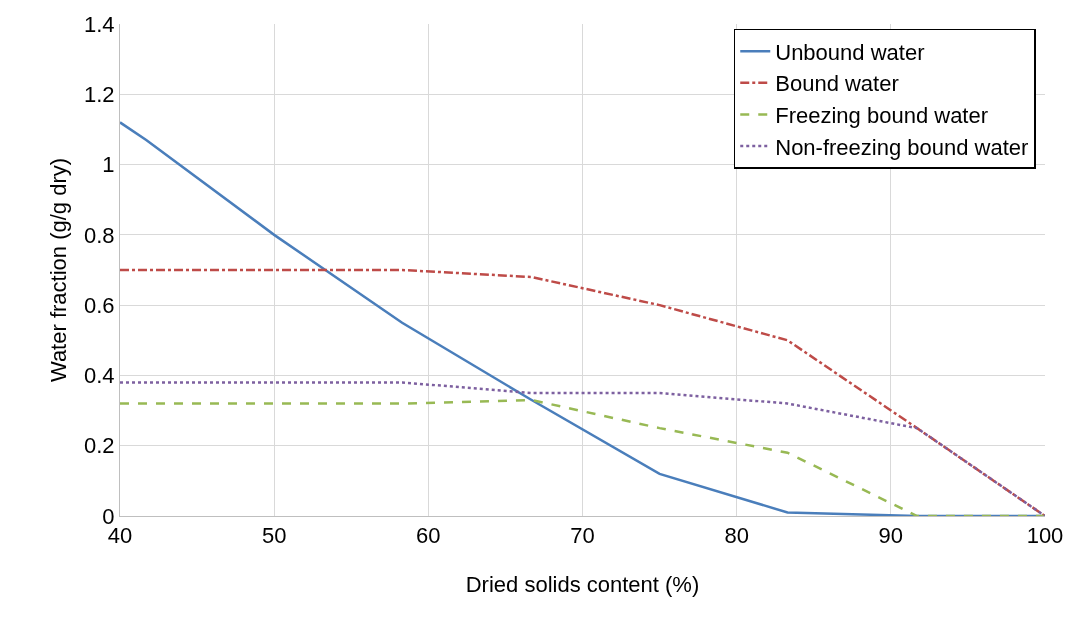 This screenshot has width=1081, height=618. I want to click on legend-label: Non-freezing bound water, so click(902, 147).